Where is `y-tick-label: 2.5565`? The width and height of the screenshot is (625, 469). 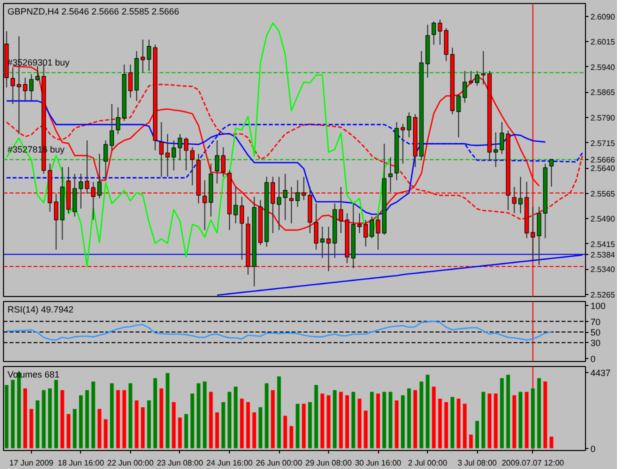
y-tick-label: 2.5565 is located at coordinates (603, 193).